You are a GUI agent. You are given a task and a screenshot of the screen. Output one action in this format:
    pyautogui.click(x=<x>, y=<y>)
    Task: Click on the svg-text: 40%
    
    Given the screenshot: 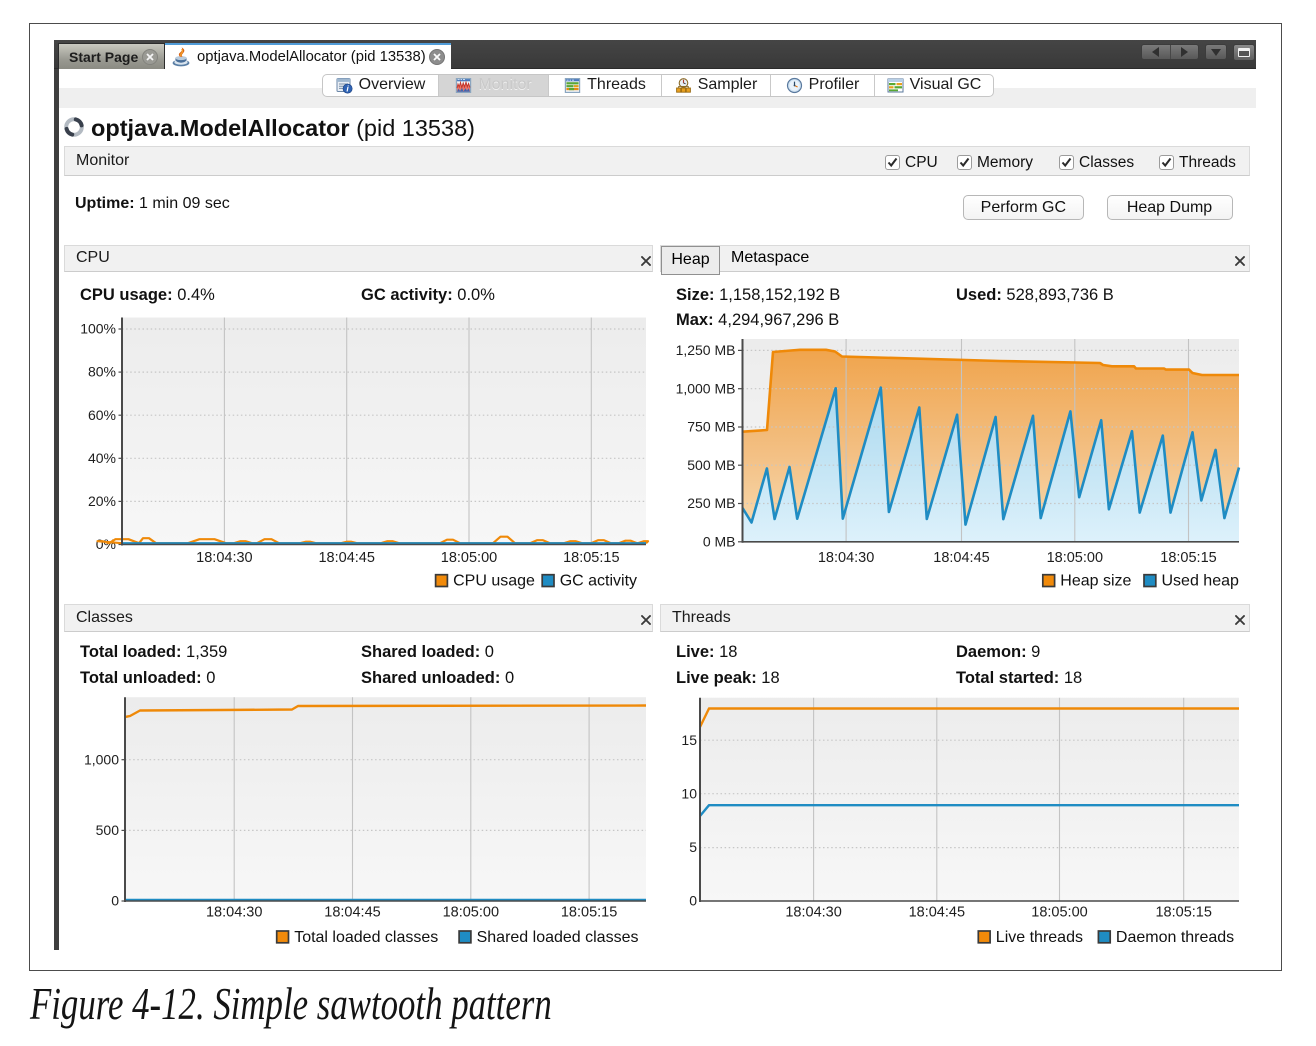 What is the action you would take?
    pyautogui.click(x=102, y=458)
    